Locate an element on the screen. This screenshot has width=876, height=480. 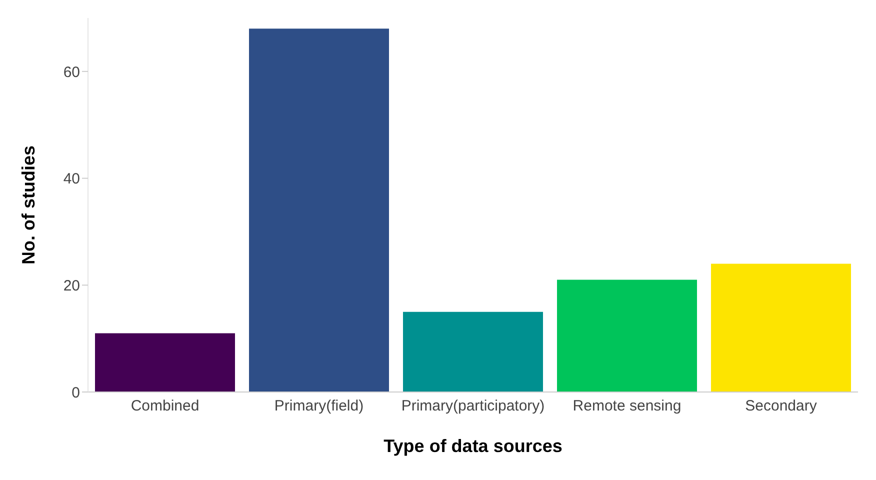
x-tick-label: Primary(participatory) is located at coordinates (473, 406).